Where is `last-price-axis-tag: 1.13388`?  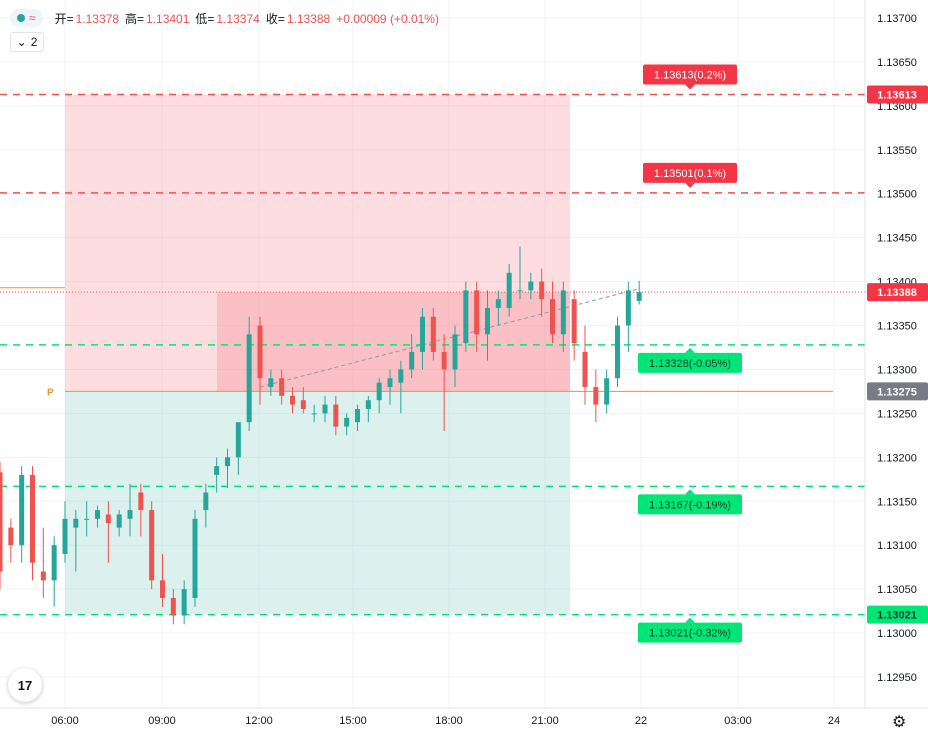
last-price-axis-tag: 1.13388 is located at coordinates (897, 292).